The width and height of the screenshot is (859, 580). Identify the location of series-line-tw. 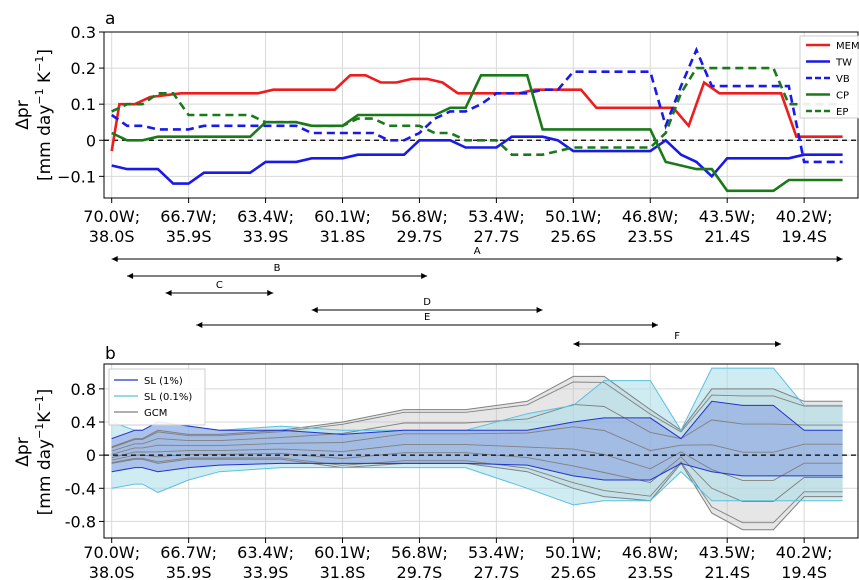
(477, 160).